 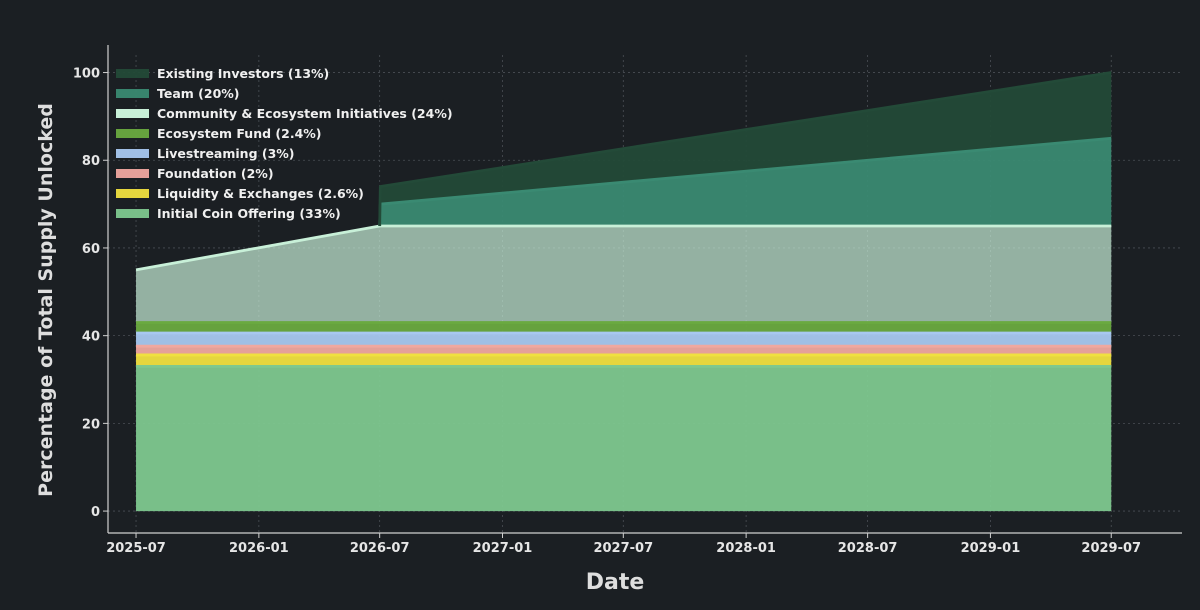 What do you see at coordinates (86, 74) in the screenshot?
I see `y-tick-label: 100` at bounding box center [86, 74].